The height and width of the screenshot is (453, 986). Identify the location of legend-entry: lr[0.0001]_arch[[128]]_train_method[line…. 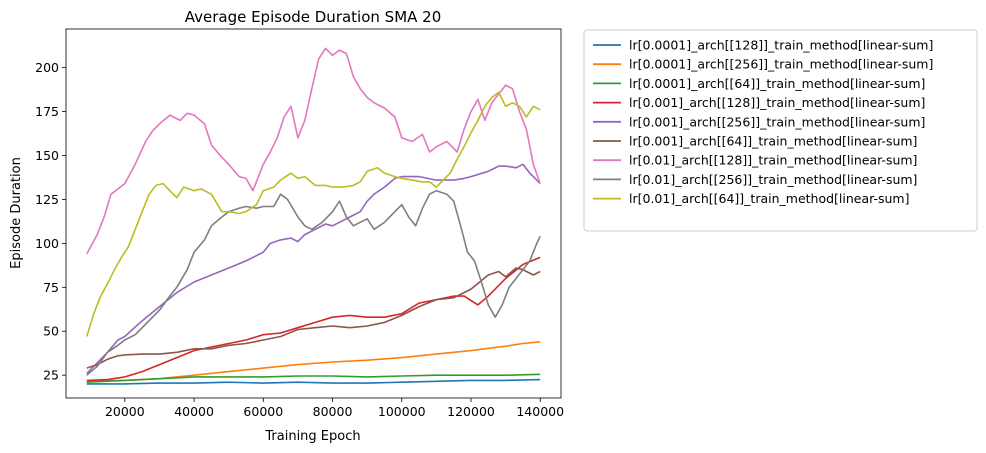
(781, 45).